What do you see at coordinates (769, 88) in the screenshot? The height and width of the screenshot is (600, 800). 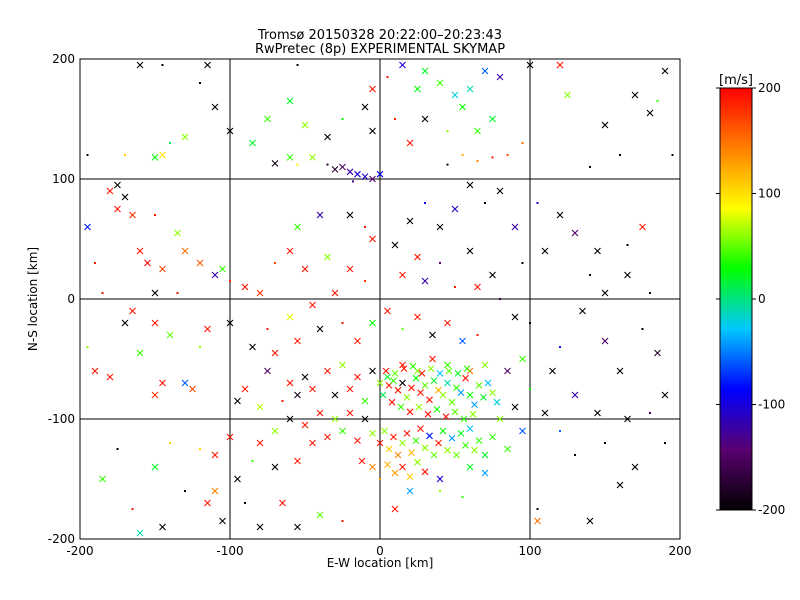 I see `colorbar-tick-label-0: 200` at bounding box center [769, 88].